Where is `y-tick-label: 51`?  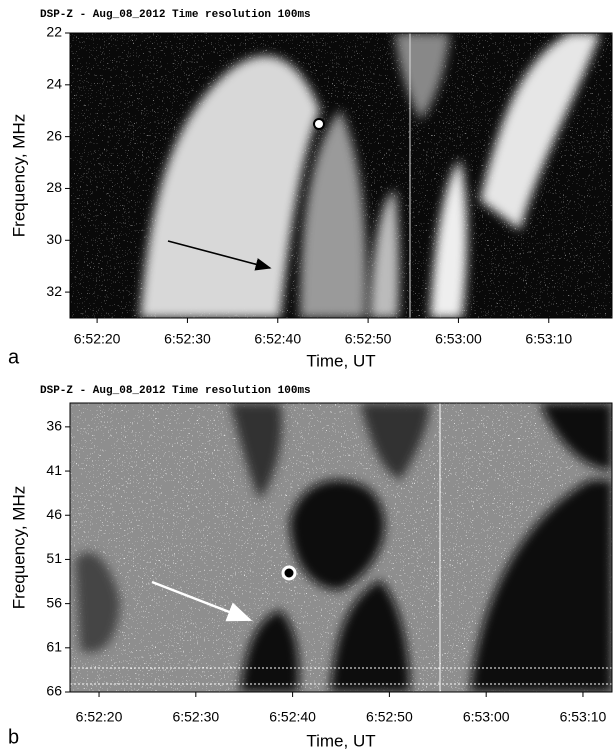 y-tick-label: 51 is located at coordinates (54, 558).